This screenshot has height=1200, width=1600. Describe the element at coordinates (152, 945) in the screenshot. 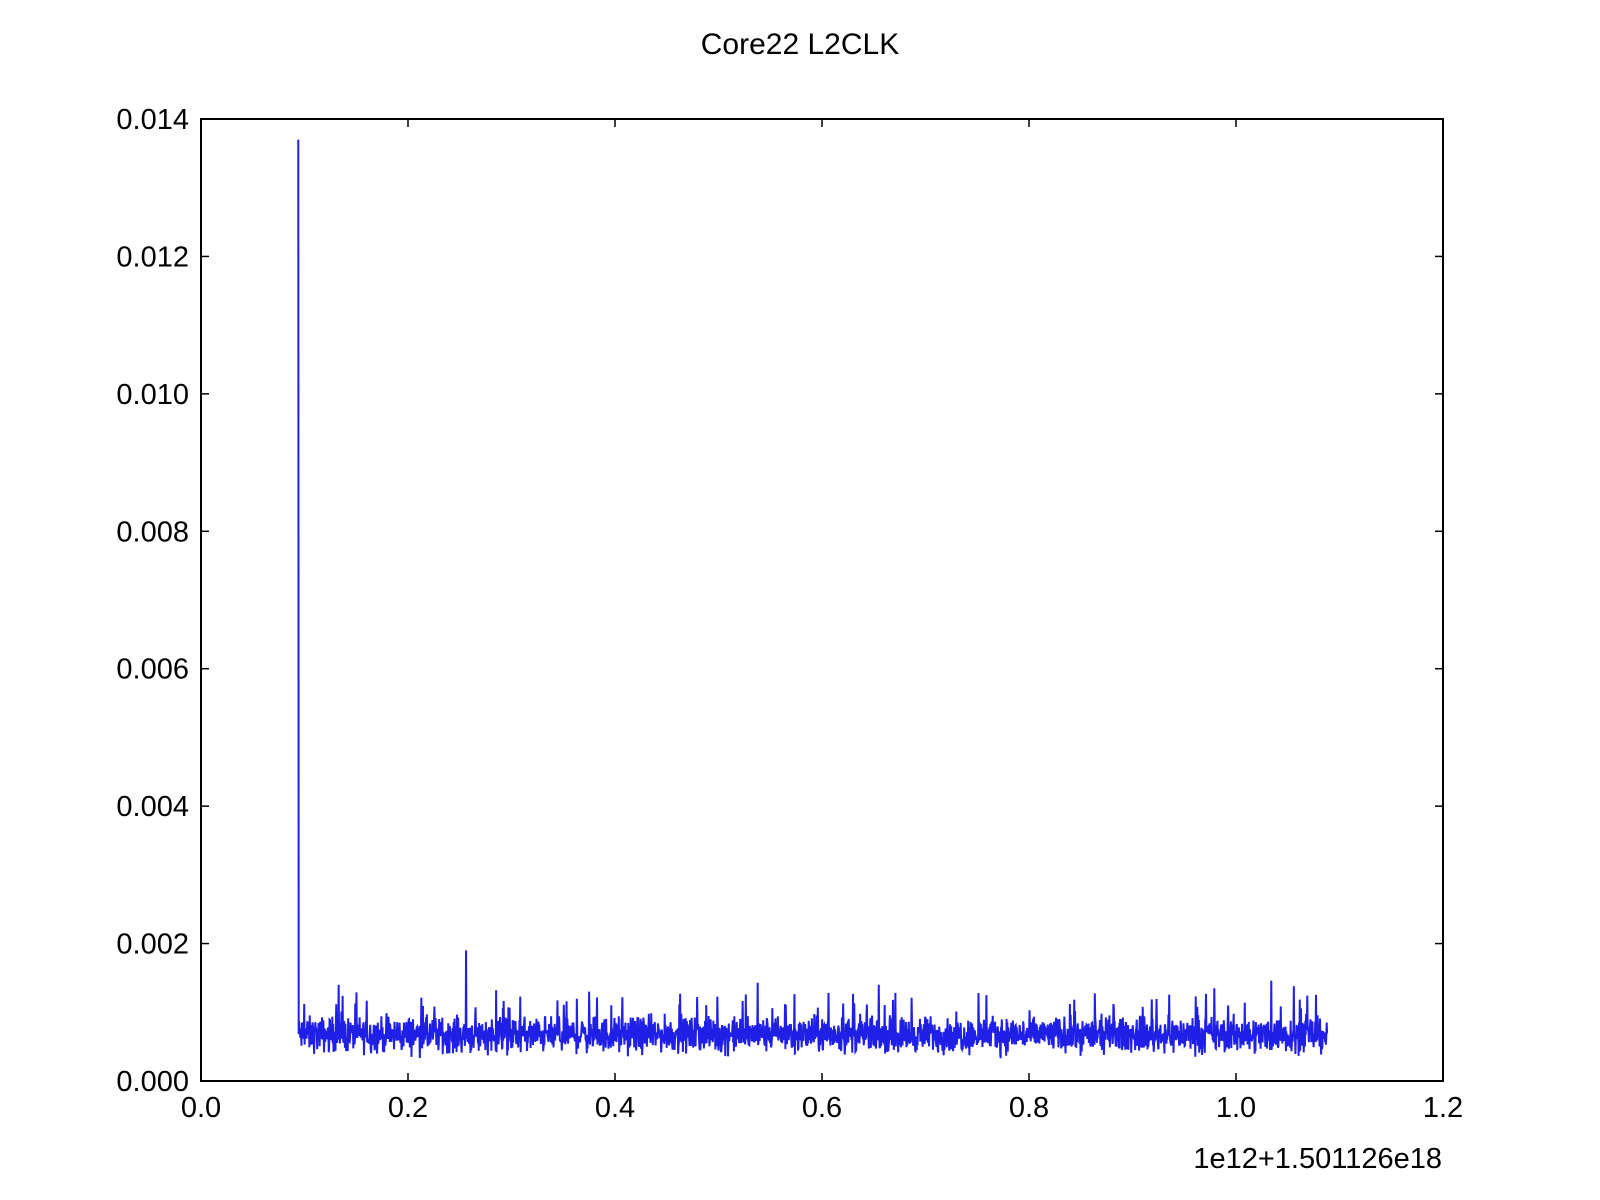

I see `y-tick-label: 0.002` at that location.